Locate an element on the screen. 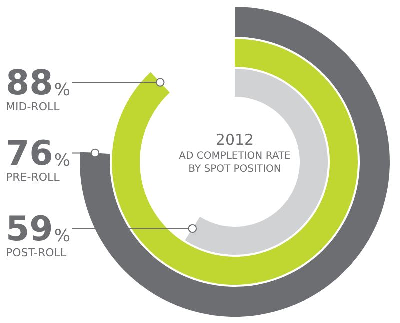  text: 2012 is located at coordinates (235, 140).